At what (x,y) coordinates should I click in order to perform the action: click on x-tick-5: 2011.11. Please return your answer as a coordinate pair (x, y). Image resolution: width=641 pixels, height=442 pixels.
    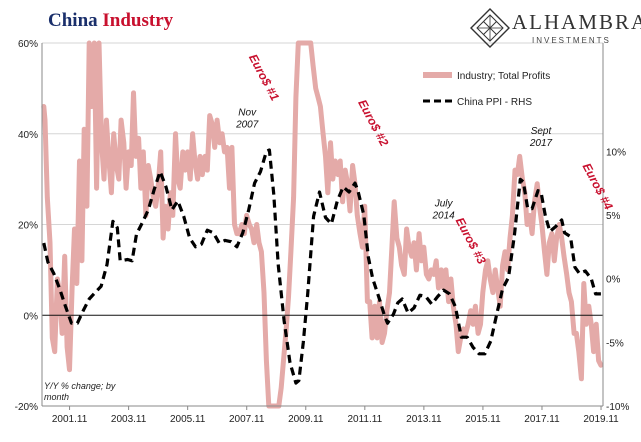
    Looking at the image, I should click on (364, 419).